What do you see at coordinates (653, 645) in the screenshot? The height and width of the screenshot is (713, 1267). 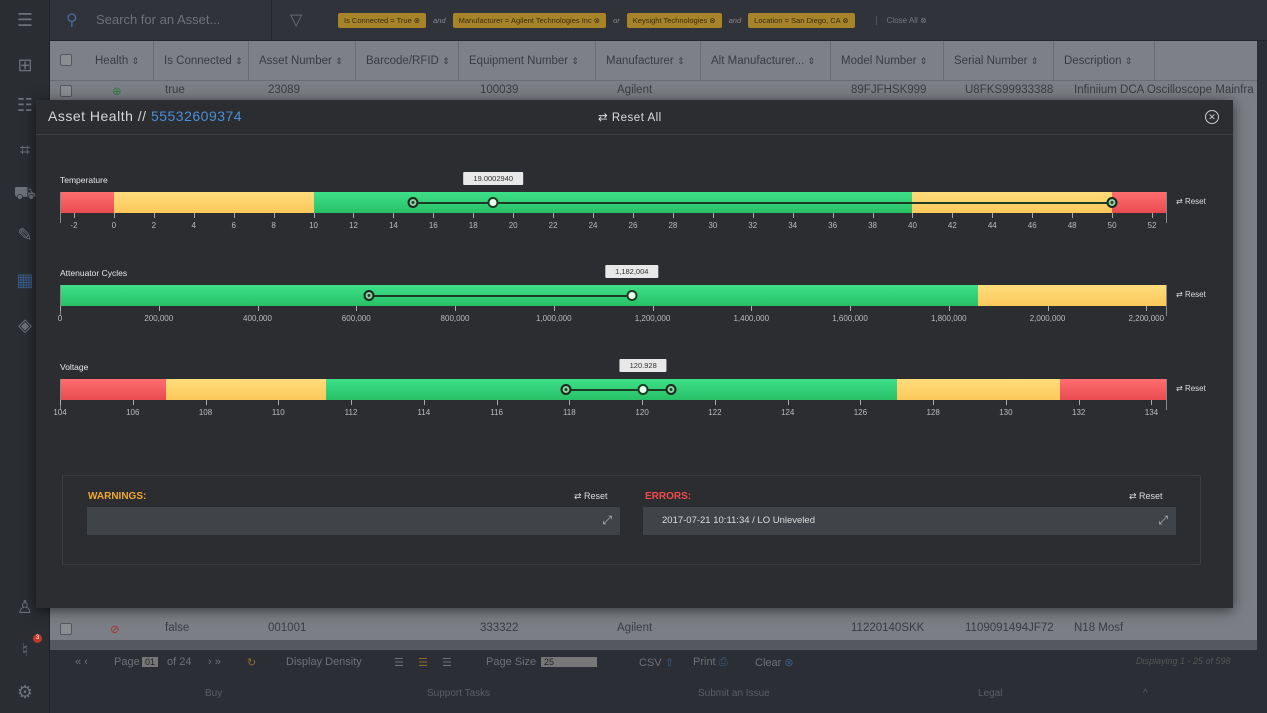 I see `horizontal-scrollbar` at bounding box center [653, 645].